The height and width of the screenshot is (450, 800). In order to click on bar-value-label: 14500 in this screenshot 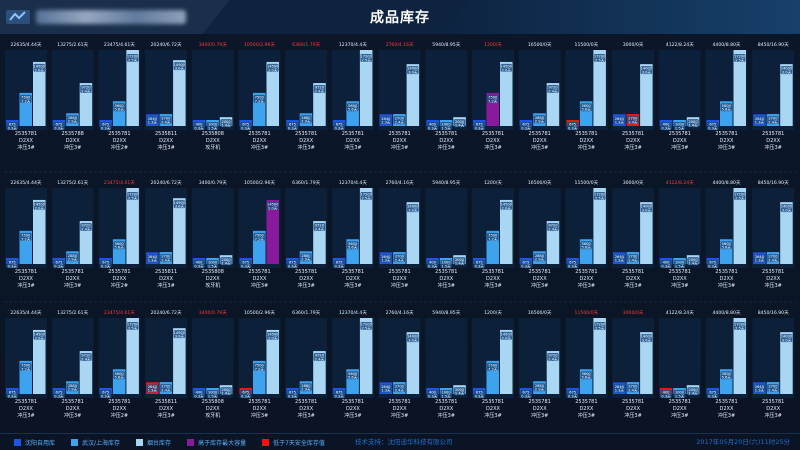, I will do `click(40, 335)`.